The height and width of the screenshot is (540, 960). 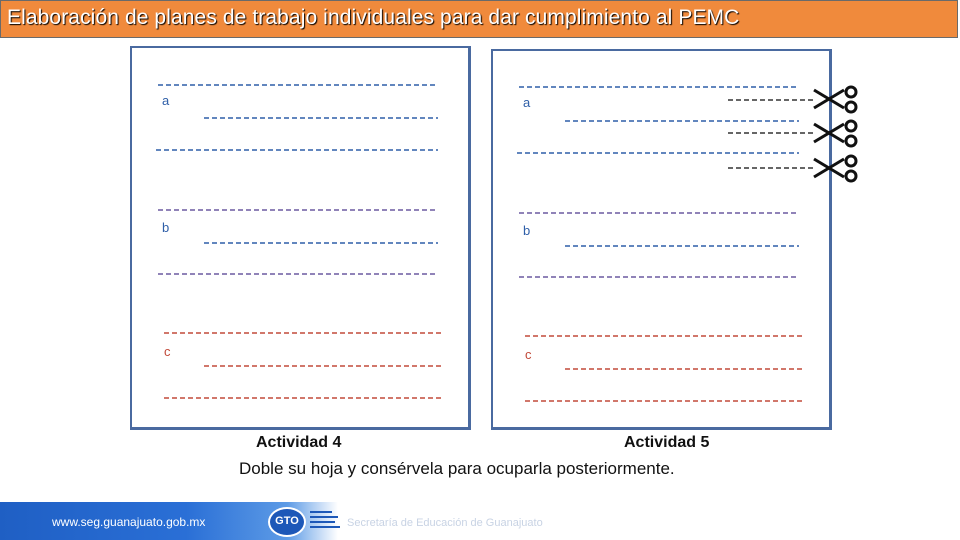 I want to click on cut-guides, so click(x=793, y=134).